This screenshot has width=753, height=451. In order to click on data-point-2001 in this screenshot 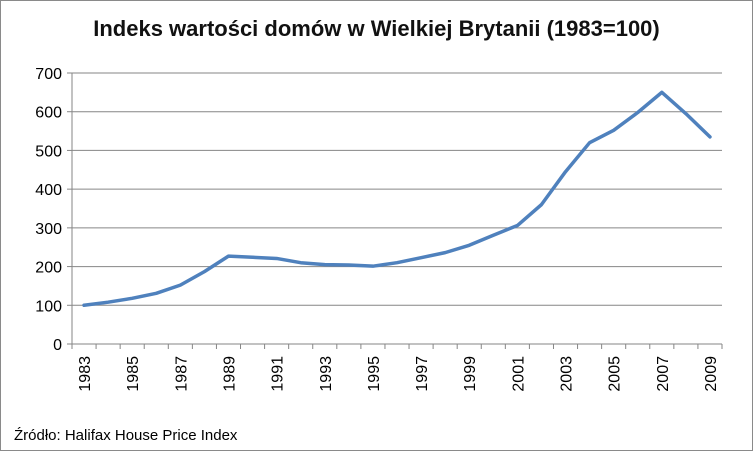, I will do `click(517, 225)`.